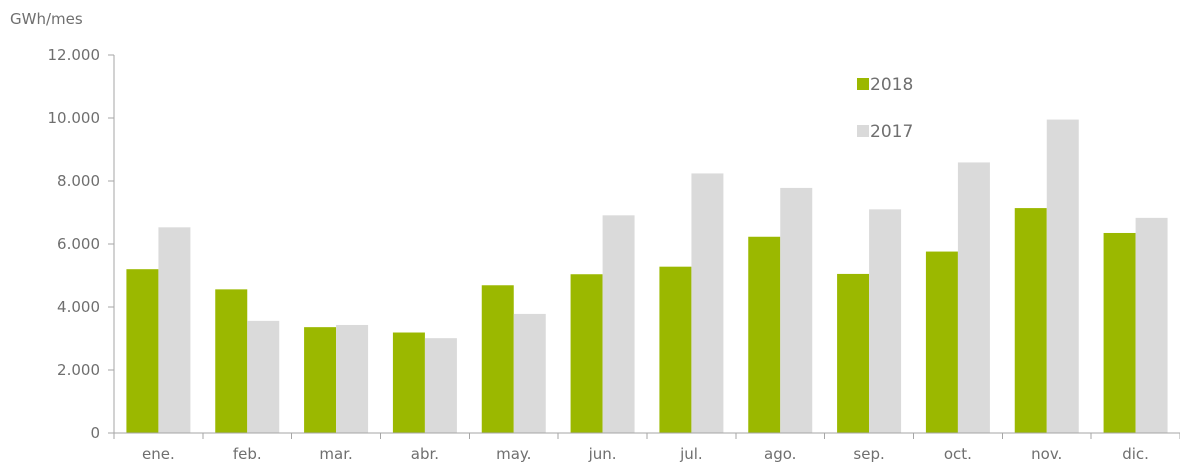 This screenshot has width=1180, height=464. Describe the element at coordinates (46, 19) in the screenshot. I see `y-axis-unit-label: GWh/mes` at that location.